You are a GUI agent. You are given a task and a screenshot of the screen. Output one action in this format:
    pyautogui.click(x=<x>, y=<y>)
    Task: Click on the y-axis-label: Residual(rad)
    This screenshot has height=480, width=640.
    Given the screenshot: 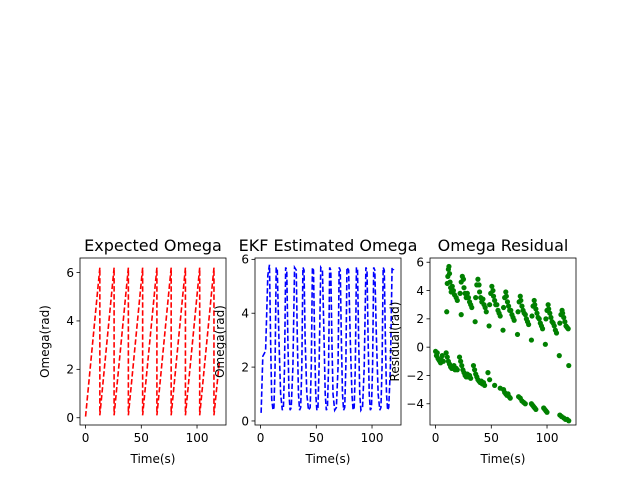 What is the action you would take?
    pyautogui.click(x=395, y=342)
    